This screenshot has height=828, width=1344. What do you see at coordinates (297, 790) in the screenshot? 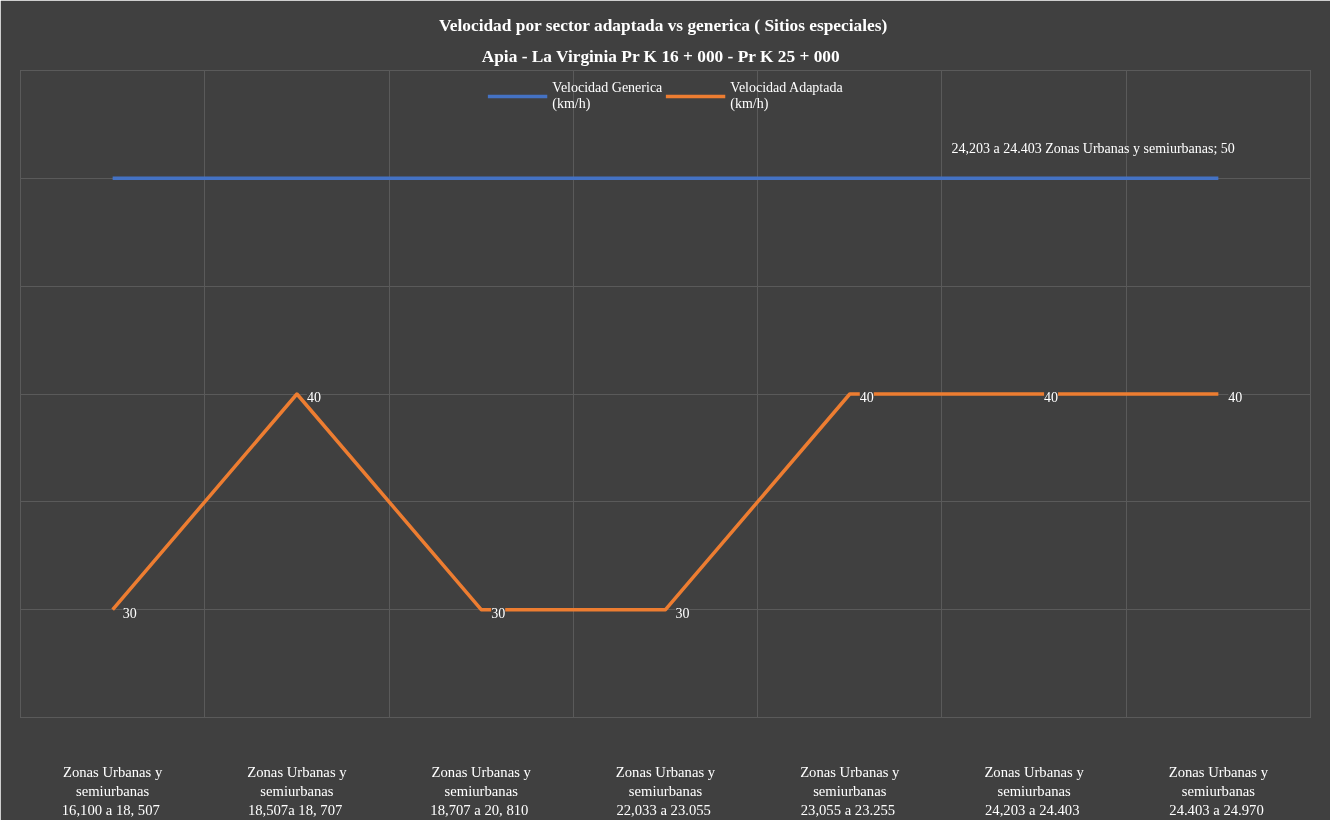
I see `x-tick-label: Zonas Urbanas y semiurbanas 18,507a 18, 707` at bounding box center [297, 790].